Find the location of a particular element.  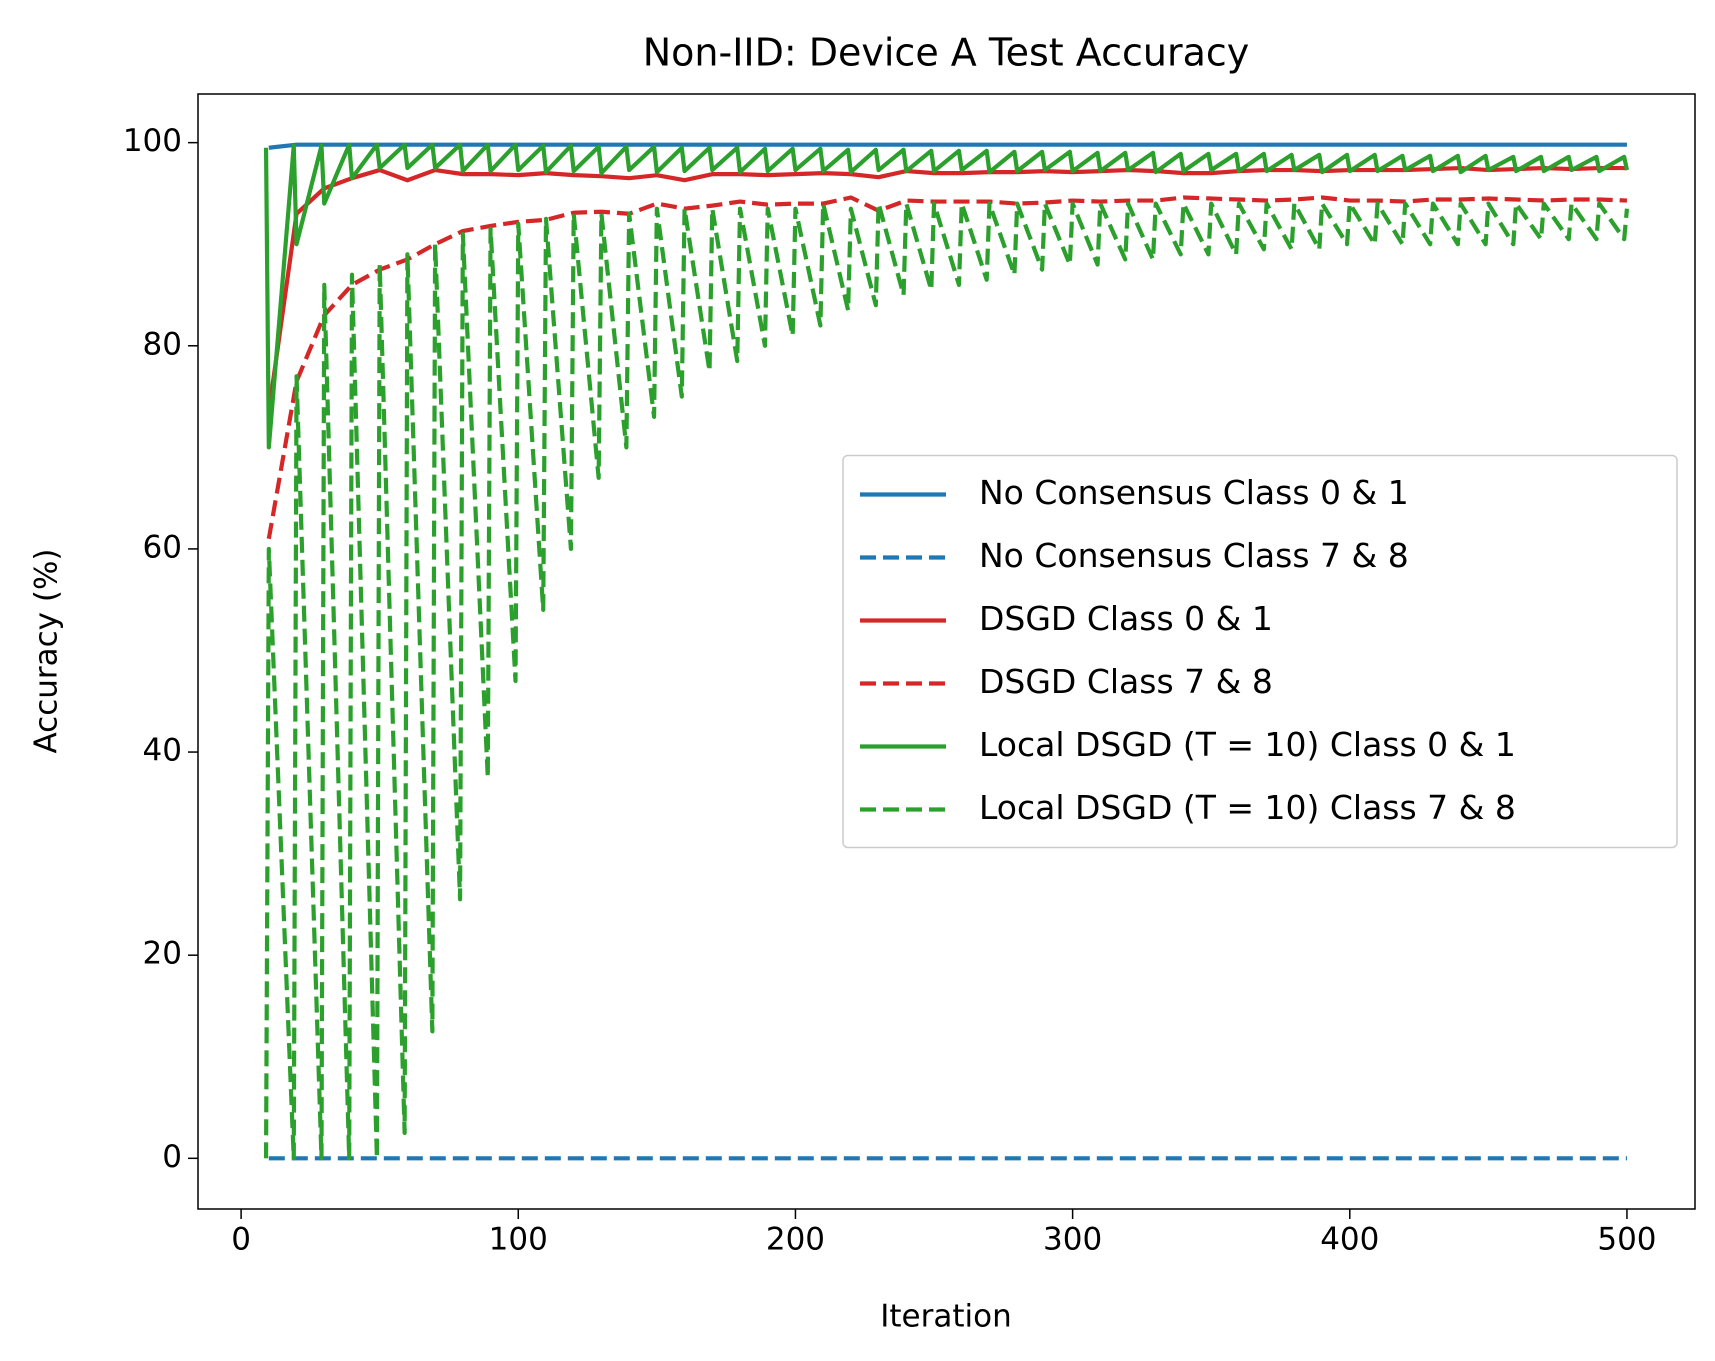

legend-label: No Consensus Class 0 & 1 is located at coordinates (1194, 492).